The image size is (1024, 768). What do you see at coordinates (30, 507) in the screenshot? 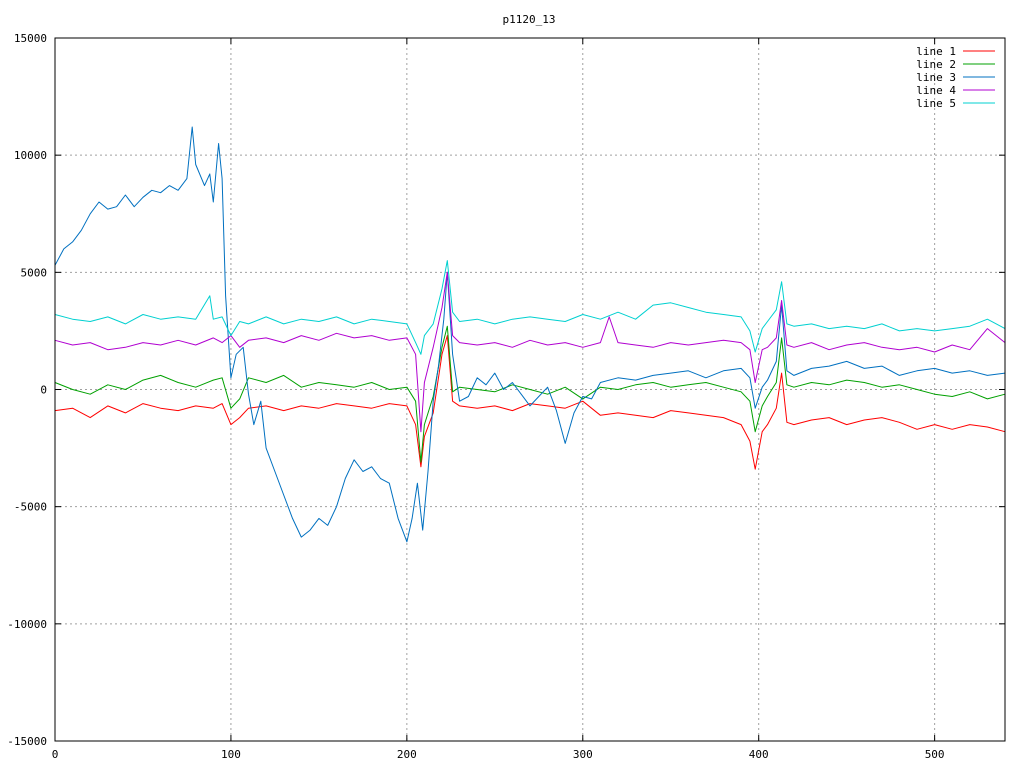
I see `y-tick-label: -5000` at bounding box center [30, 507].